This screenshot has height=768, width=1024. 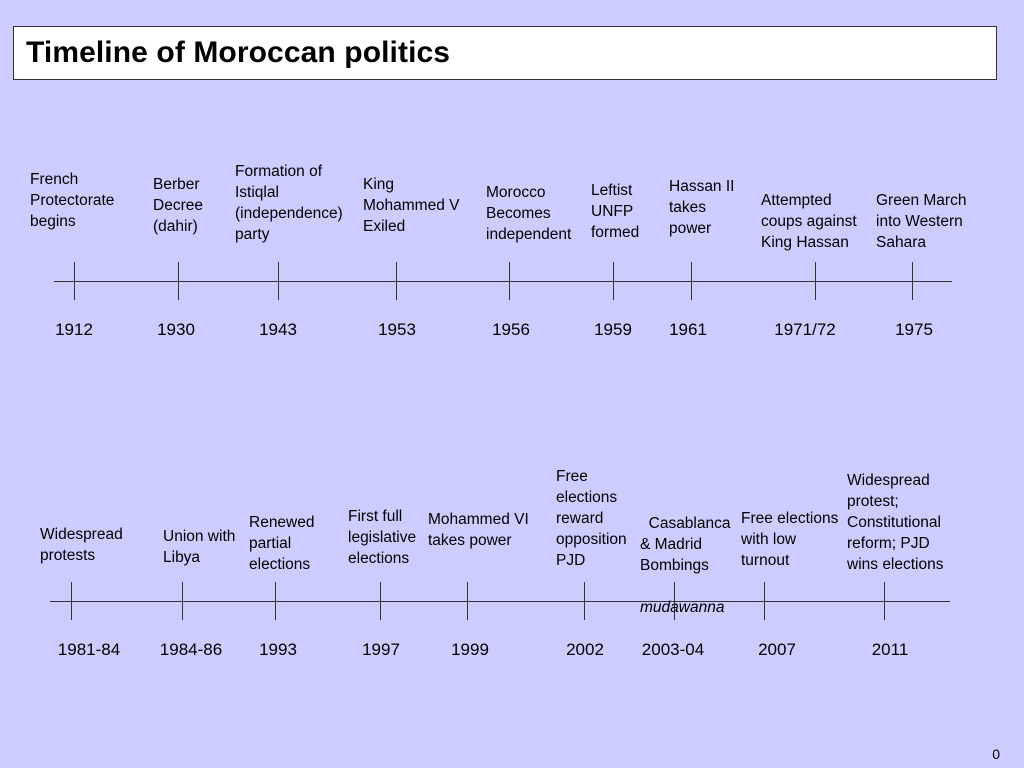 What do you see at coordinates (411, 205) in the screenshot?
I see `timeline-1-event: King Mohammed V Exiled` at bounding box center [411, 205].